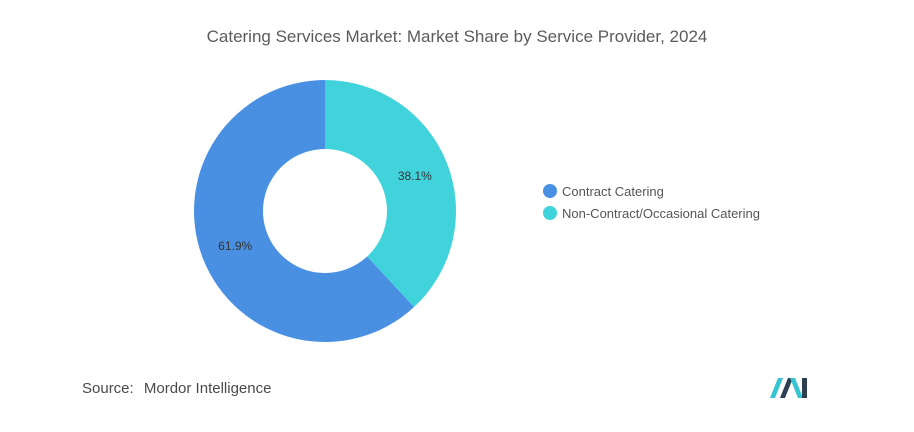  Describe the element at coordinates (661, 213) in the screenshot. I see `legend-label-non-contract-catering: Non-Contract/Occasional Catering` at that location.